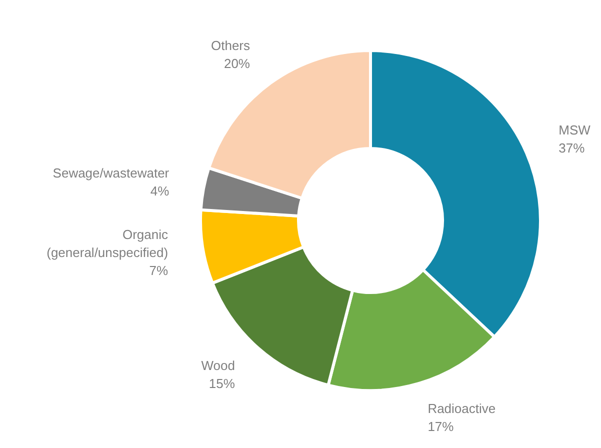 This screenshot has width=601, height=448. What do you see at coordinates (160, 191) in the screenshot?
I see `data-label: 4%` at bounding box center [160, 191].